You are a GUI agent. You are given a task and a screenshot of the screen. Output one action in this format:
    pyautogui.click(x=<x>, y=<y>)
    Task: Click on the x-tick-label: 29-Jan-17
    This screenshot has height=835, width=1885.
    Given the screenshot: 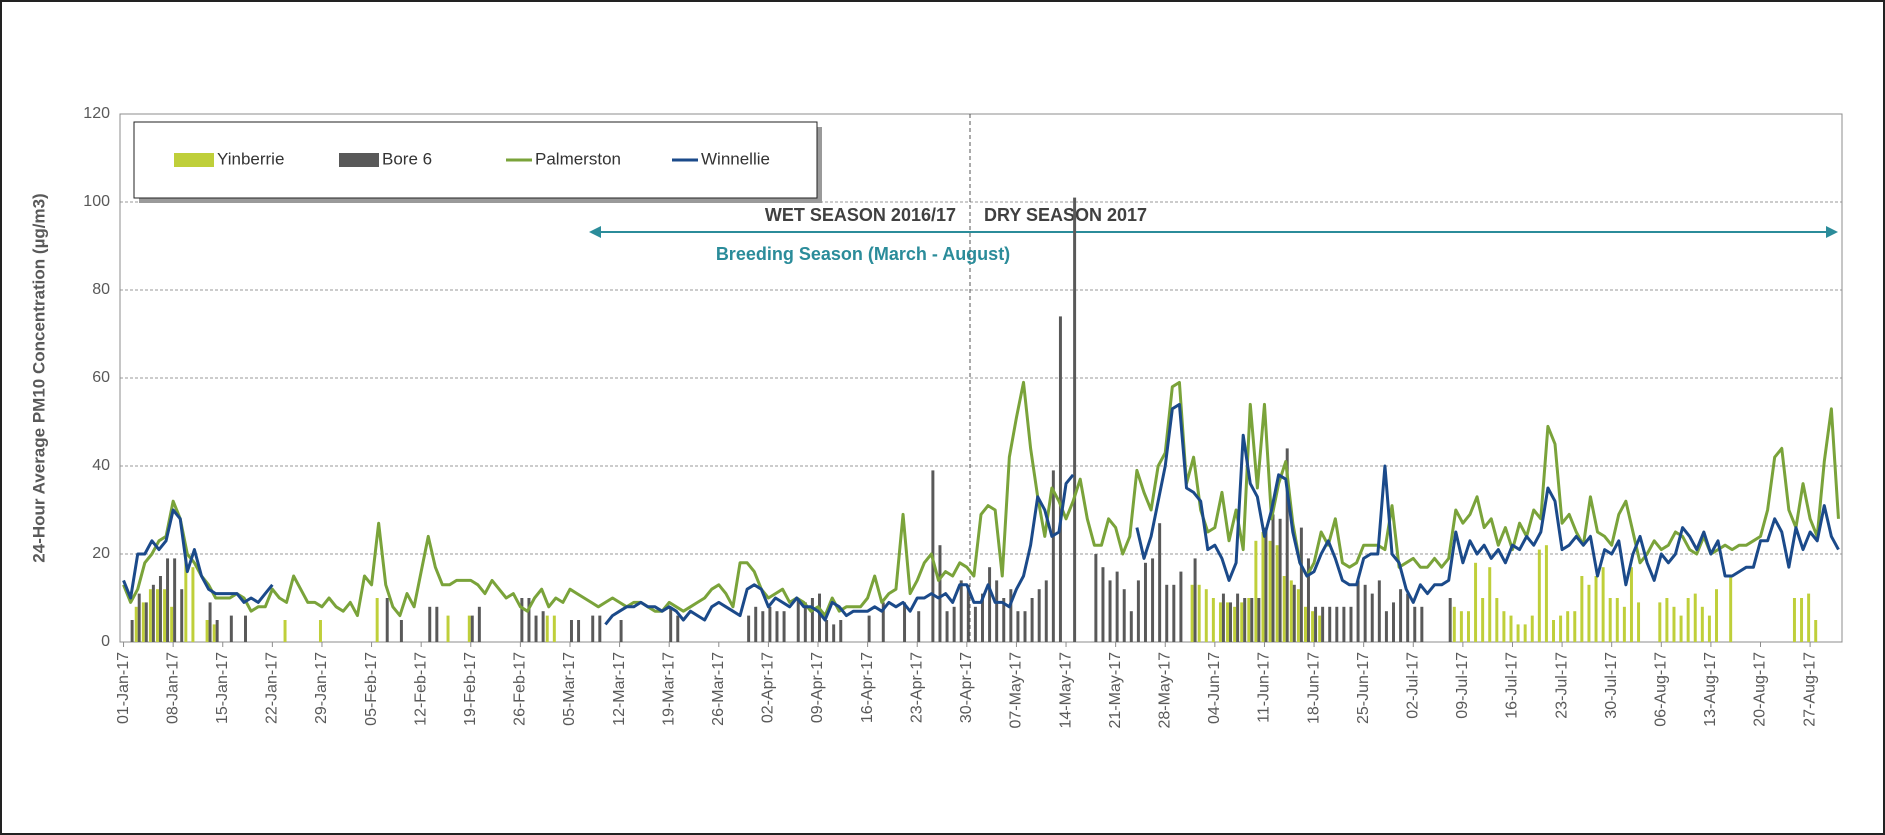 What is the action you would take?
    pyautogui.click(x=321, y=688)
    